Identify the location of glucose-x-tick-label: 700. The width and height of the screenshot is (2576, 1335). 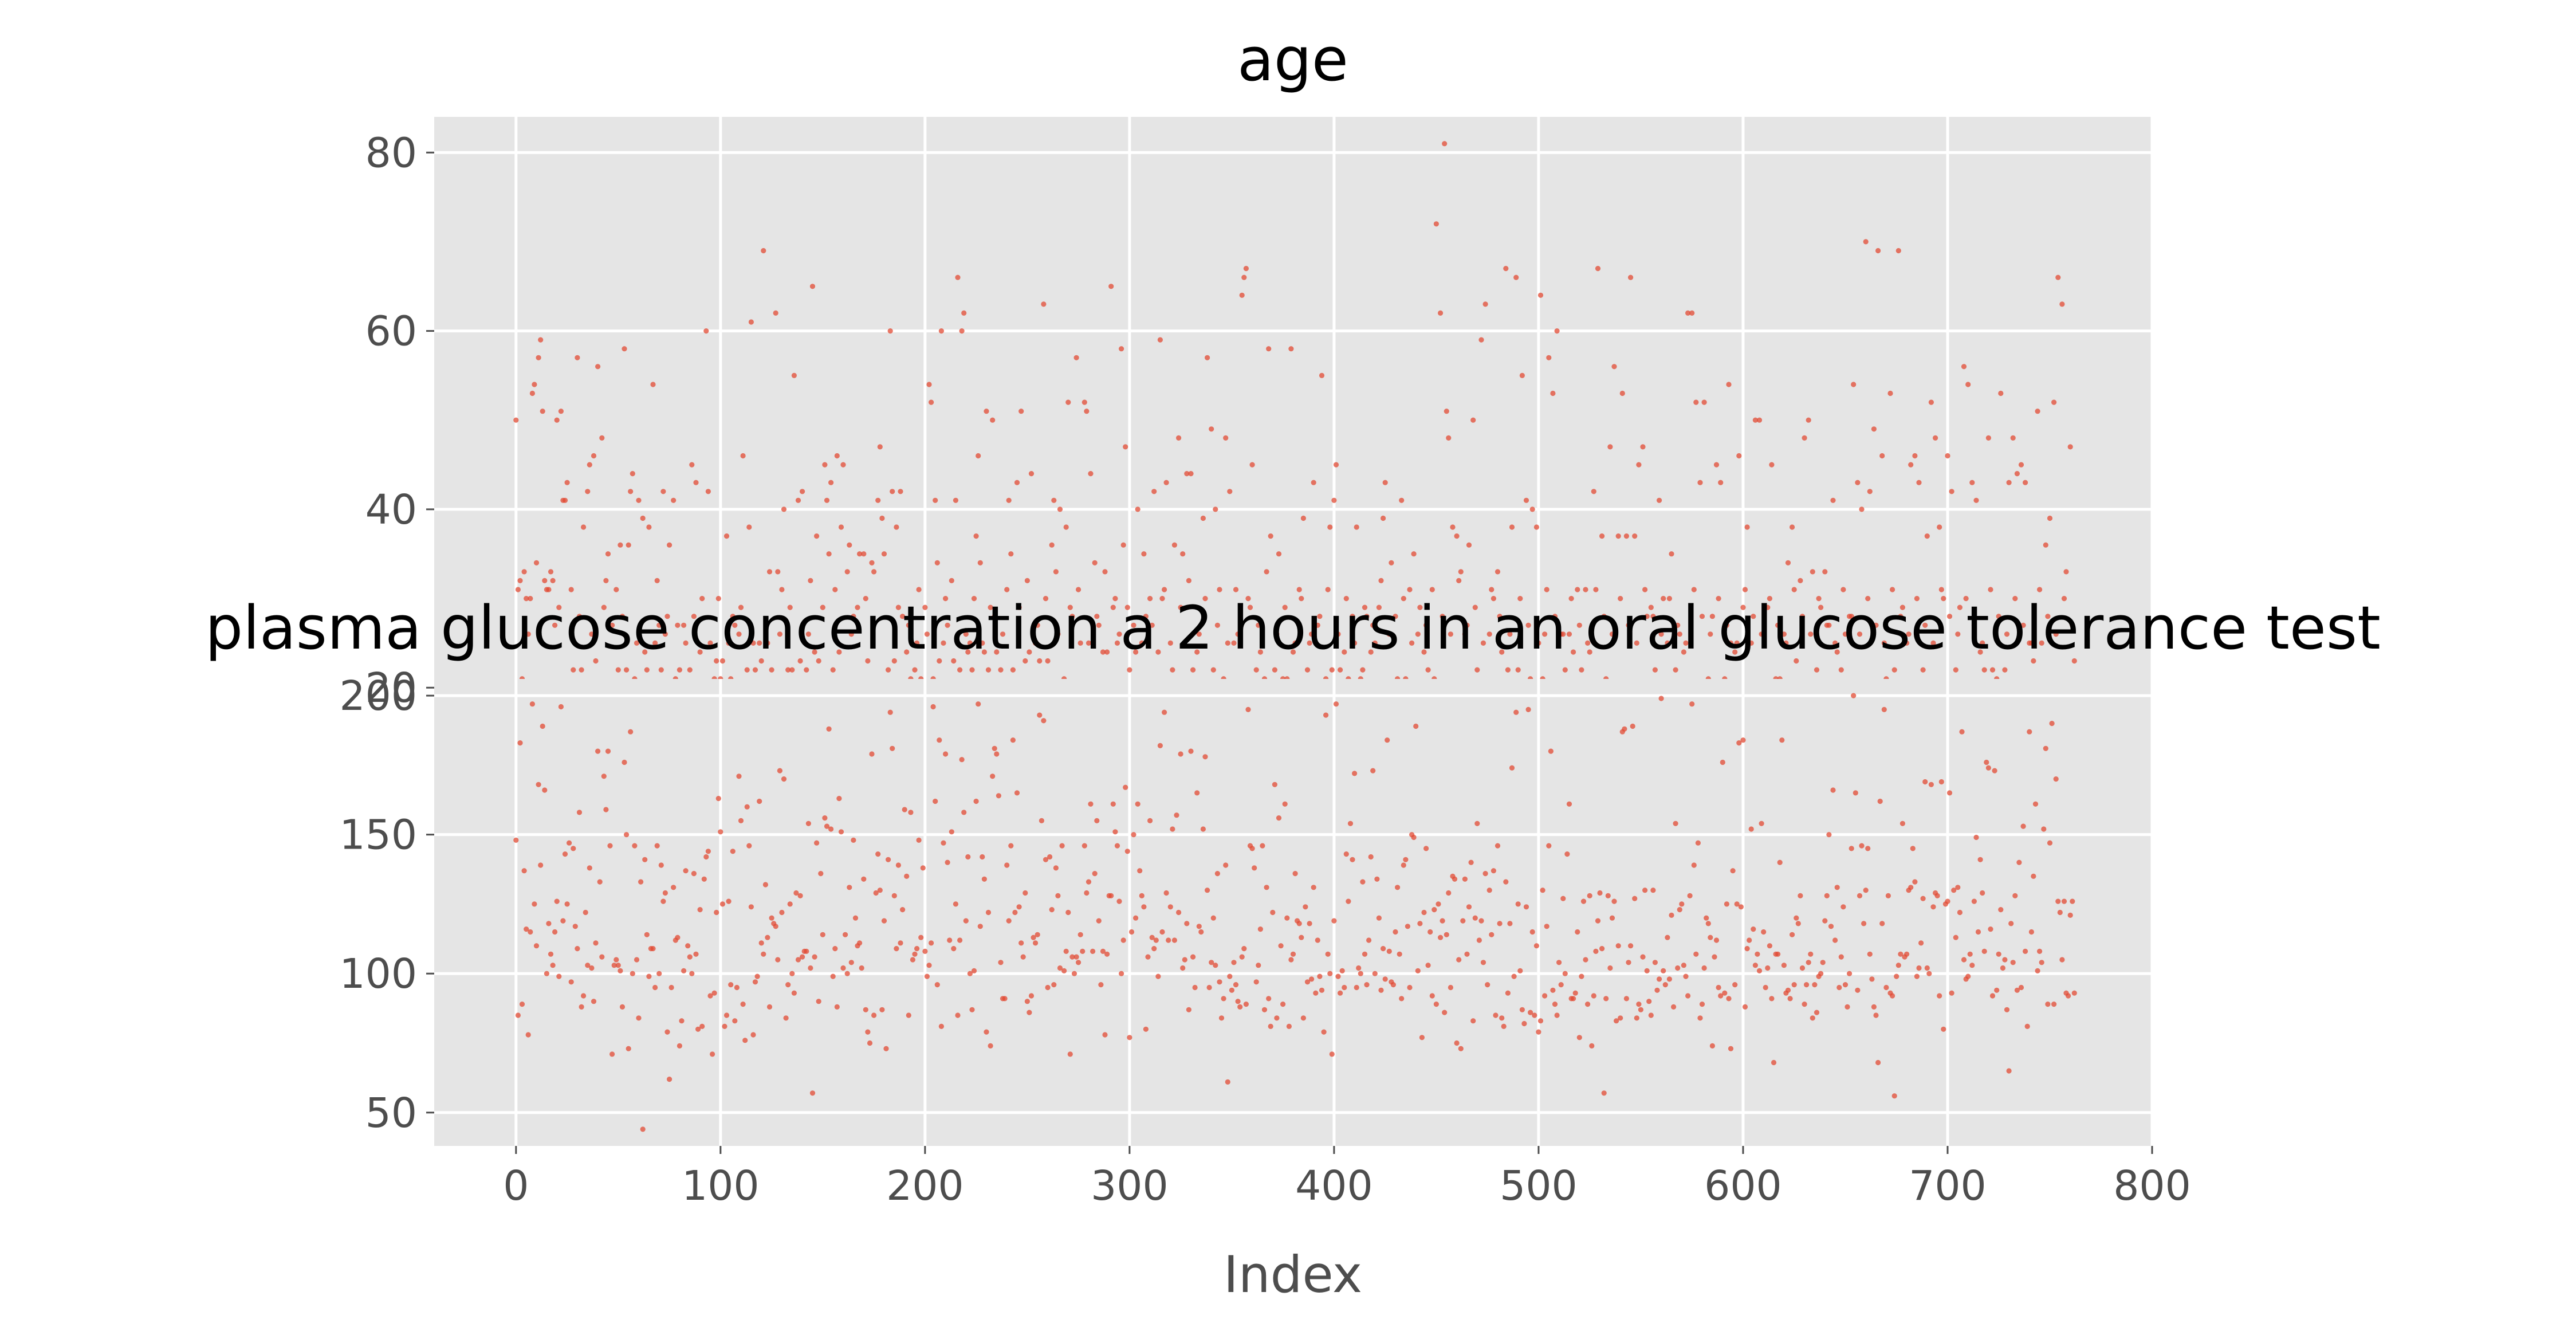
(1948, 1186).